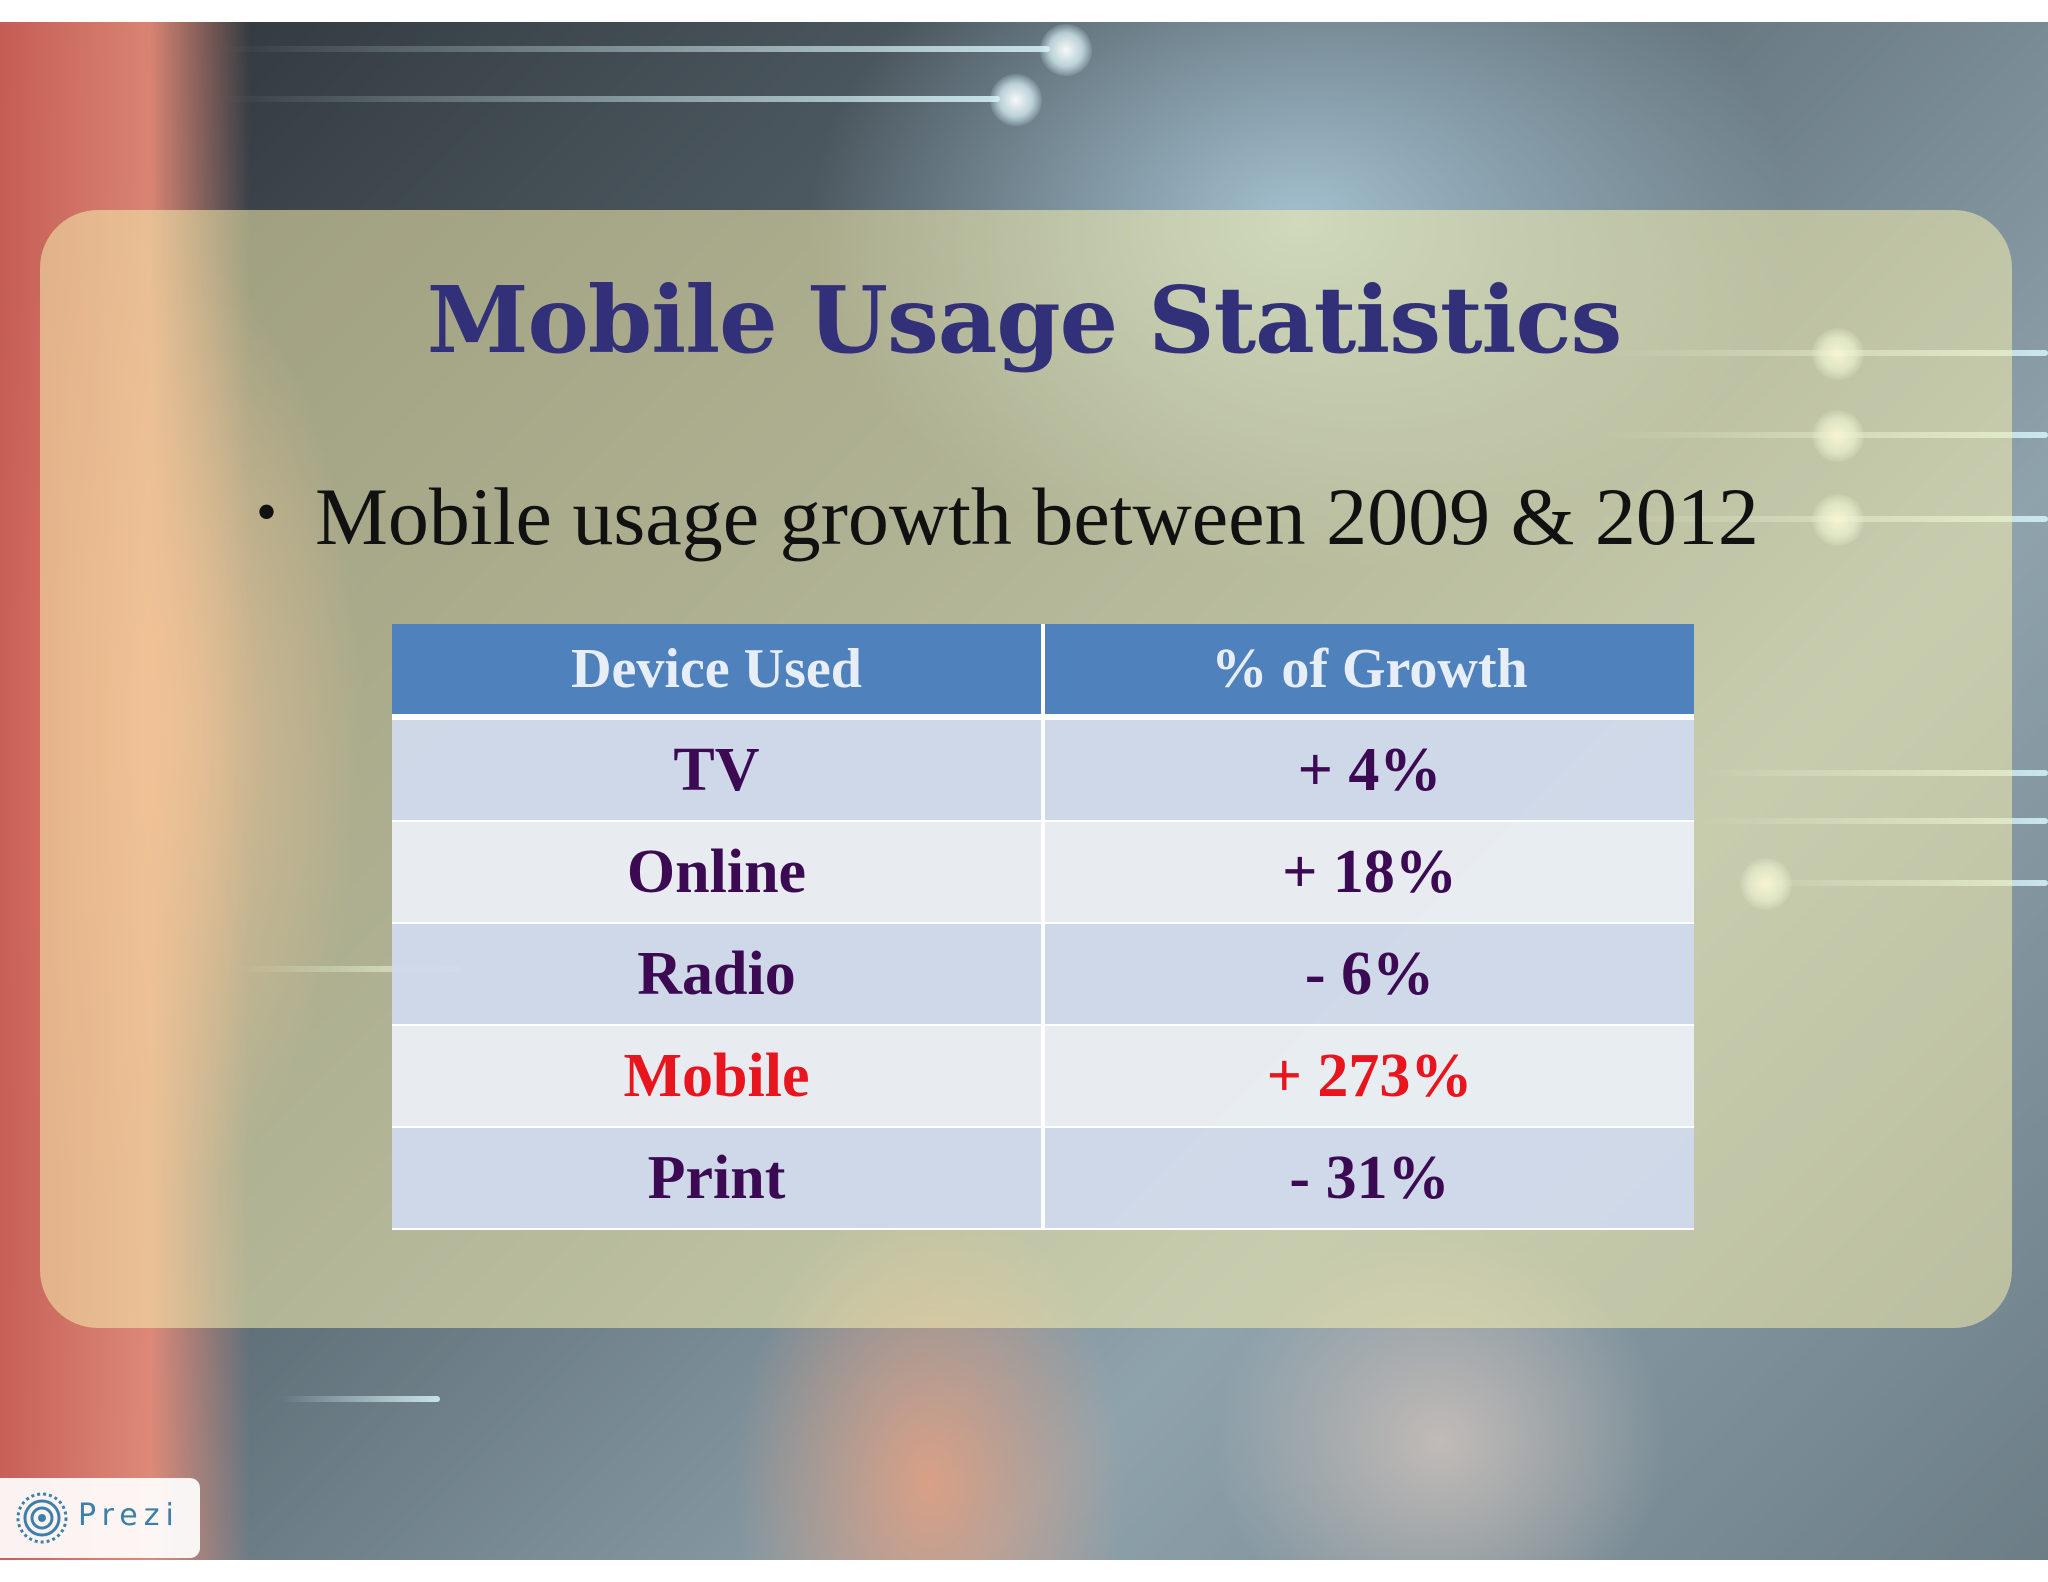  Describe the element at coordinates (1368, 1178) in the screenshot. I see `growth-cell: - 31%` at that location.